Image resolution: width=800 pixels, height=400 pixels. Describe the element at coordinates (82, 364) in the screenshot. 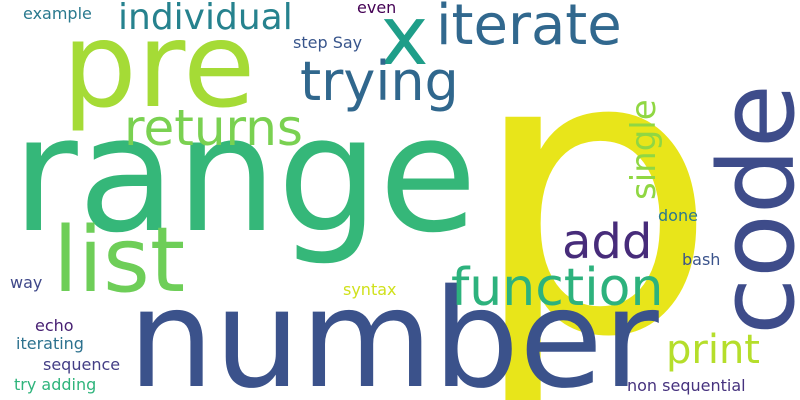

I see `word-sequence: sequence` at that location.